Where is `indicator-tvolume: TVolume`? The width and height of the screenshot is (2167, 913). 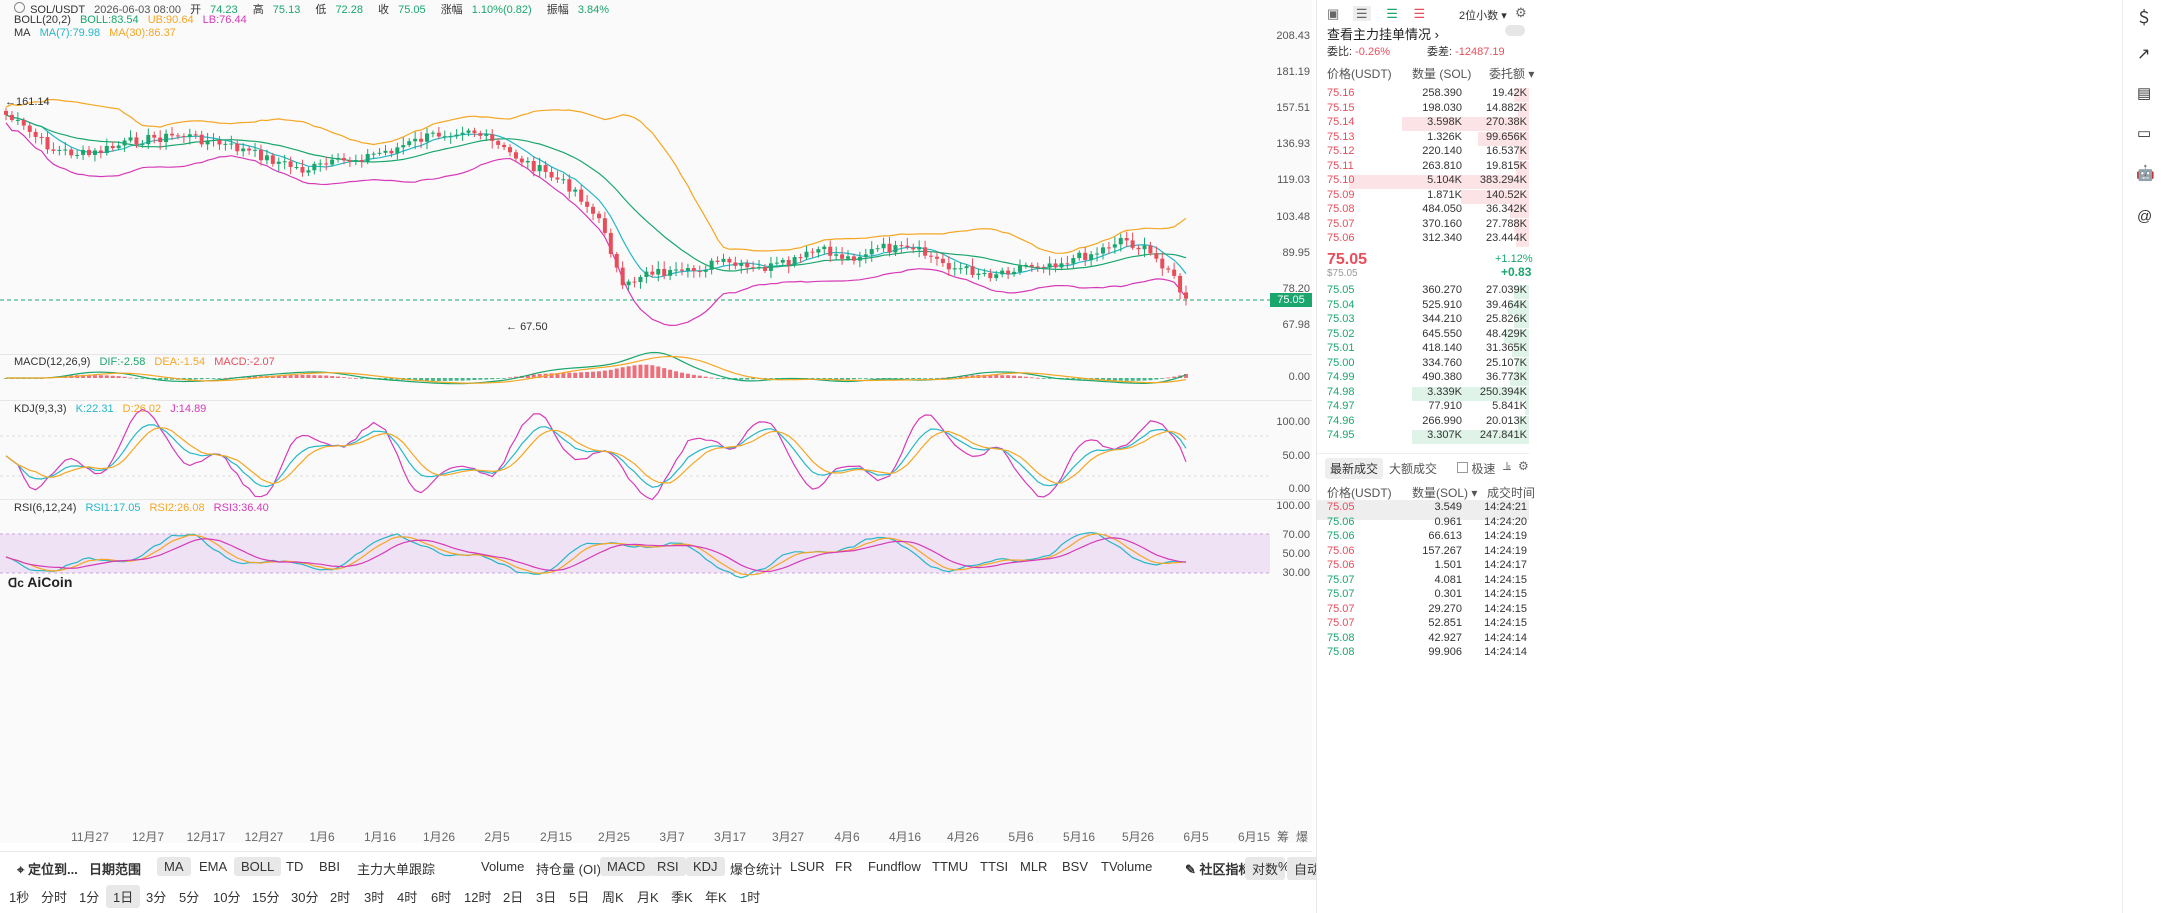 indicator-tvolume: TVolume is located at coordinates (1127, 866).